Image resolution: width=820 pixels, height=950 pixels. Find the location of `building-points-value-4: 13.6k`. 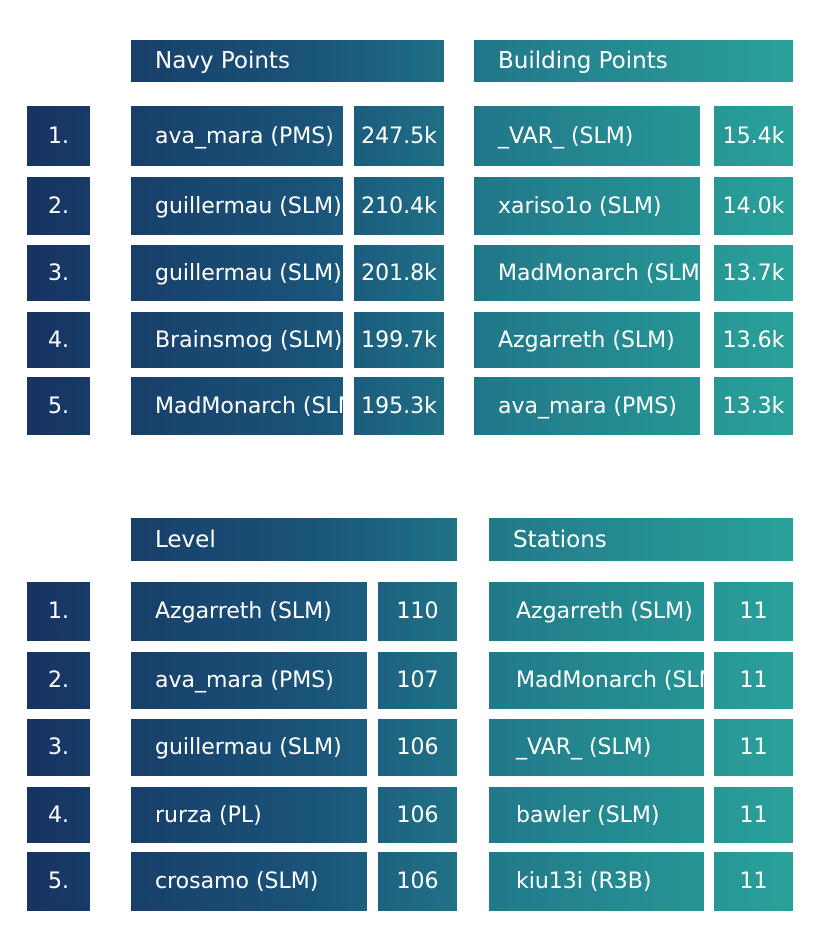

building-points-value-4: 13.6k is located at coordinates (753, 340).